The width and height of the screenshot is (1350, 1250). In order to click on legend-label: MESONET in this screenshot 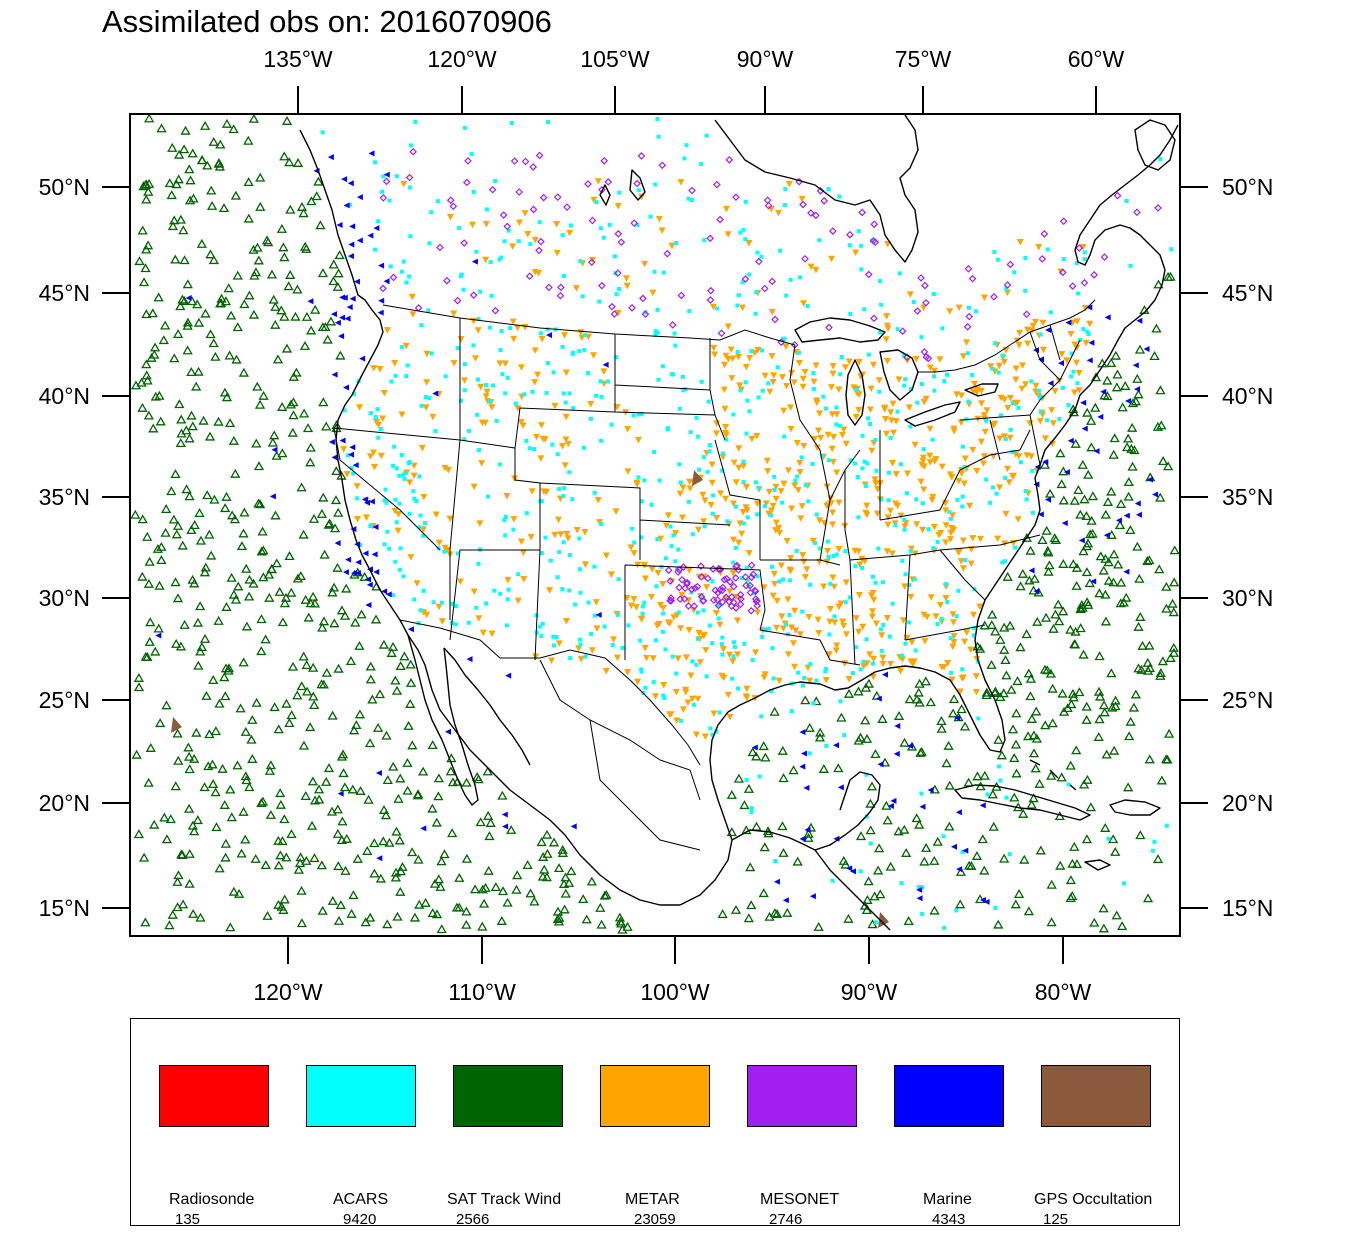, I will do `click(800, 1199)`.